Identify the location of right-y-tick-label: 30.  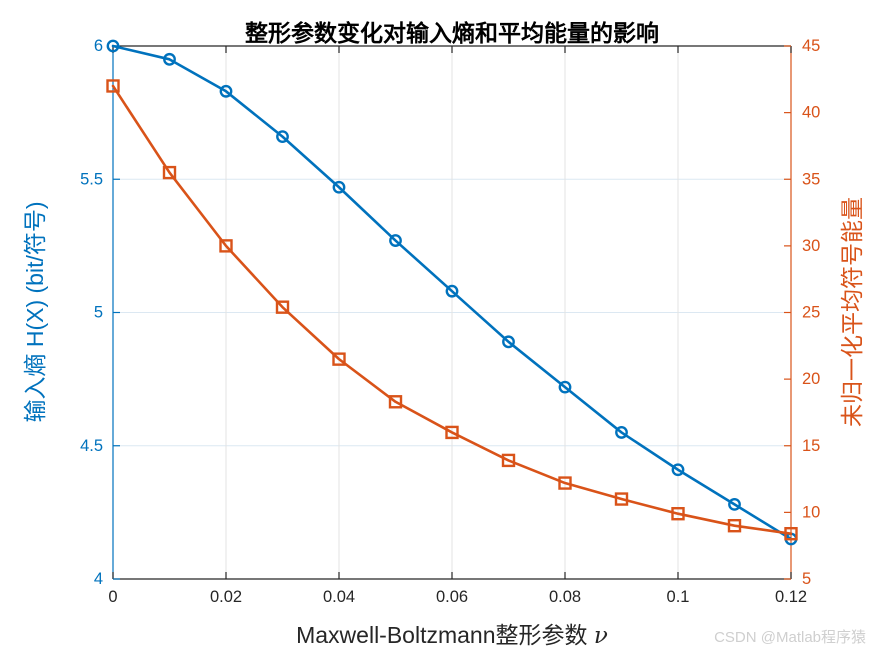
(811, 246).